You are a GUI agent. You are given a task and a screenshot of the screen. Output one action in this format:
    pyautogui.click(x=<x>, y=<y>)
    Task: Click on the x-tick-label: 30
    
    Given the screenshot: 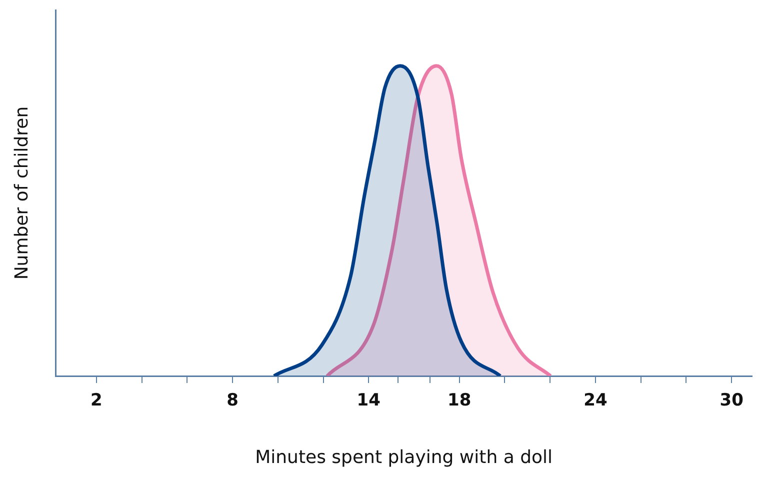 What is the action you would take?
    pyautogui.click(x=732, y=400)
    